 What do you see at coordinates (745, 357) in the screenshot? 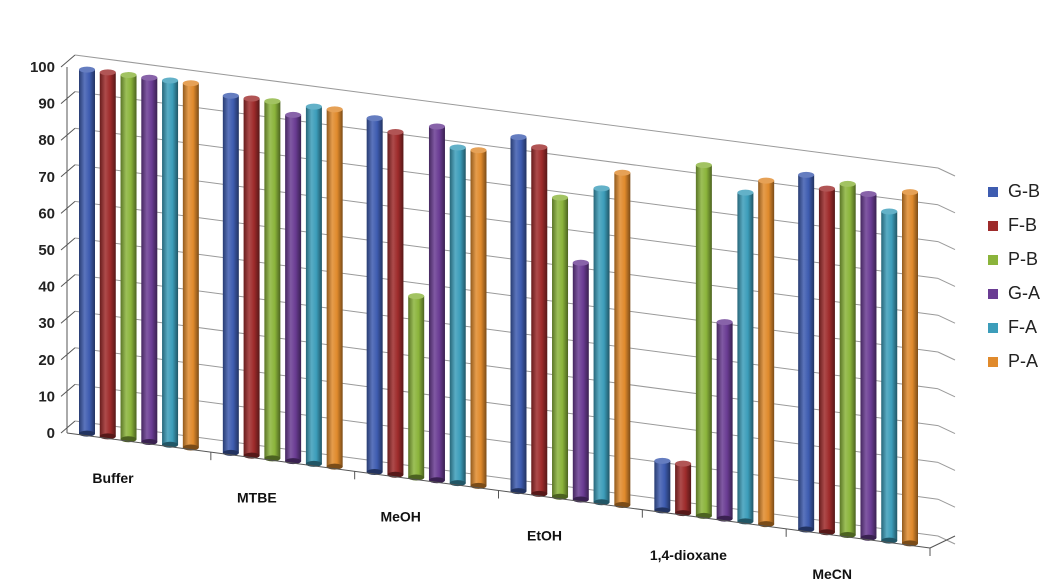
I see `bar-F-A-1,4-dioxane` at bounding box center [745, 357].